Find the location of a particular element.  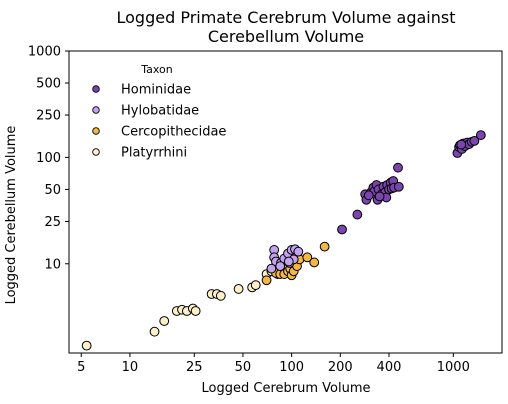

y-tick-label: 1000 is located at coordinates (44, 52).